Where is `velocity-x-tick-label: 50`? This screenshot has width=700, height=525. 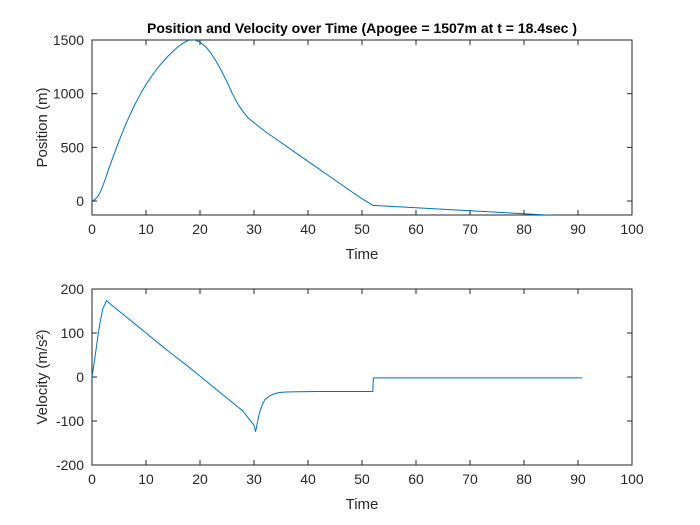 velocity-x-tick-label: 50 is located at coordinates (362, 479).